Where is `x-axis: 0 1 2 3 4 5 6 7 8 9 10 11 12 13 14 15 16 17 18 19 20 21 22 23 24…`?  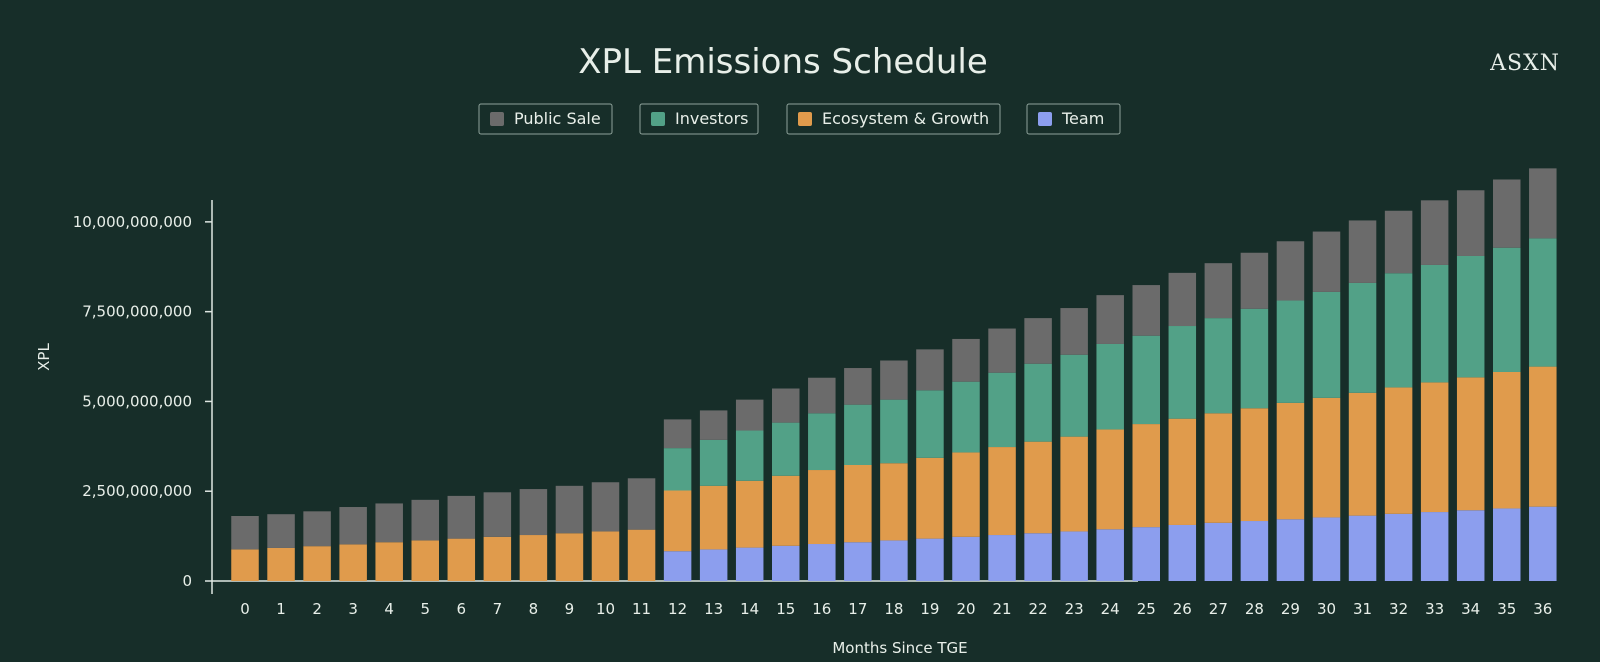 x-axis: 0 1 2 3 4 5 6 7 8 9 10 11 12 13 14 15 16 17 18 19 20 21 22 23 24… is located at coordinates (896, 609).